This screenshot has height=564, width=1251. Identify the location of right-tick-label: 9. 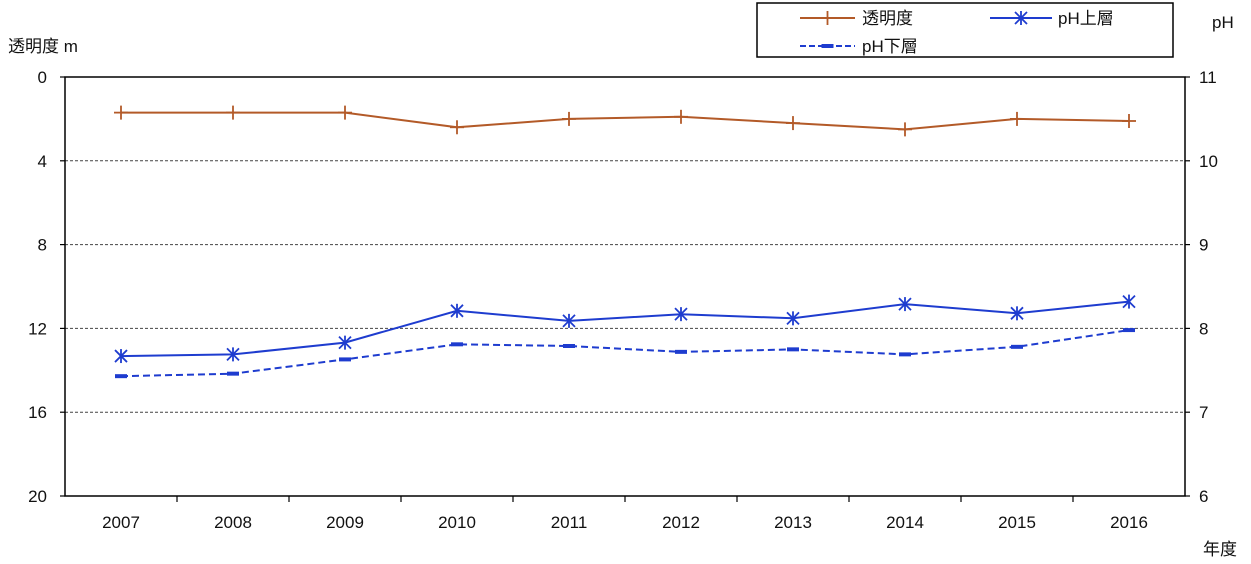
(1203, 245).